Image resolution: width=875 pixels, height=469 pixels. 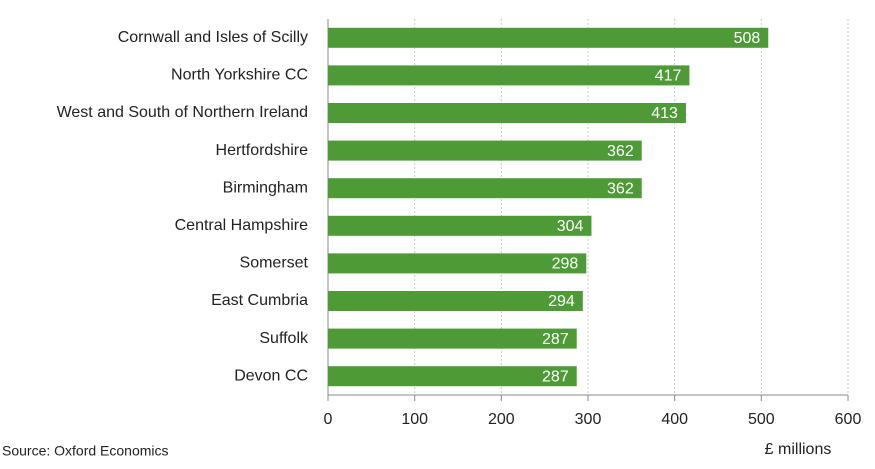 I want to click on source-note: Source: Oxford Economics, so click(x=85, y=451).